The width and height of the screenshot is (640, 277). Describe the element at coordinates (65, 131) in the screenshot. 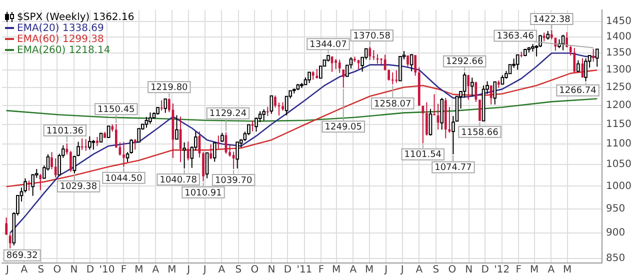

I see `annotation: 1101.36` at that location.